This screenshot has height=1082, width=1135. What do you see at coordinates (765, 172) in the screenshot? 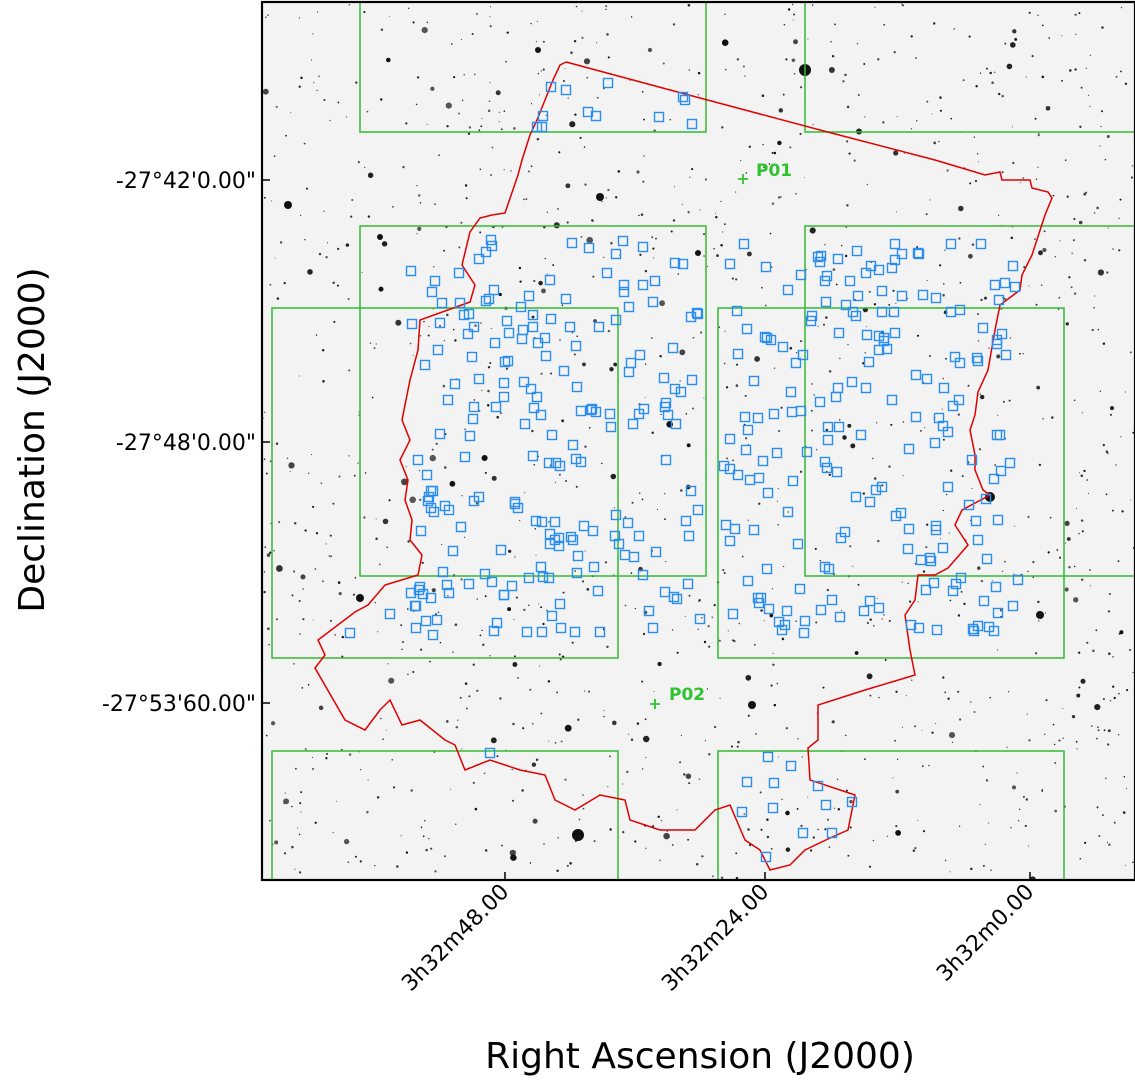
I see `pointing-p01: P01` at bounding box center [765, 172].